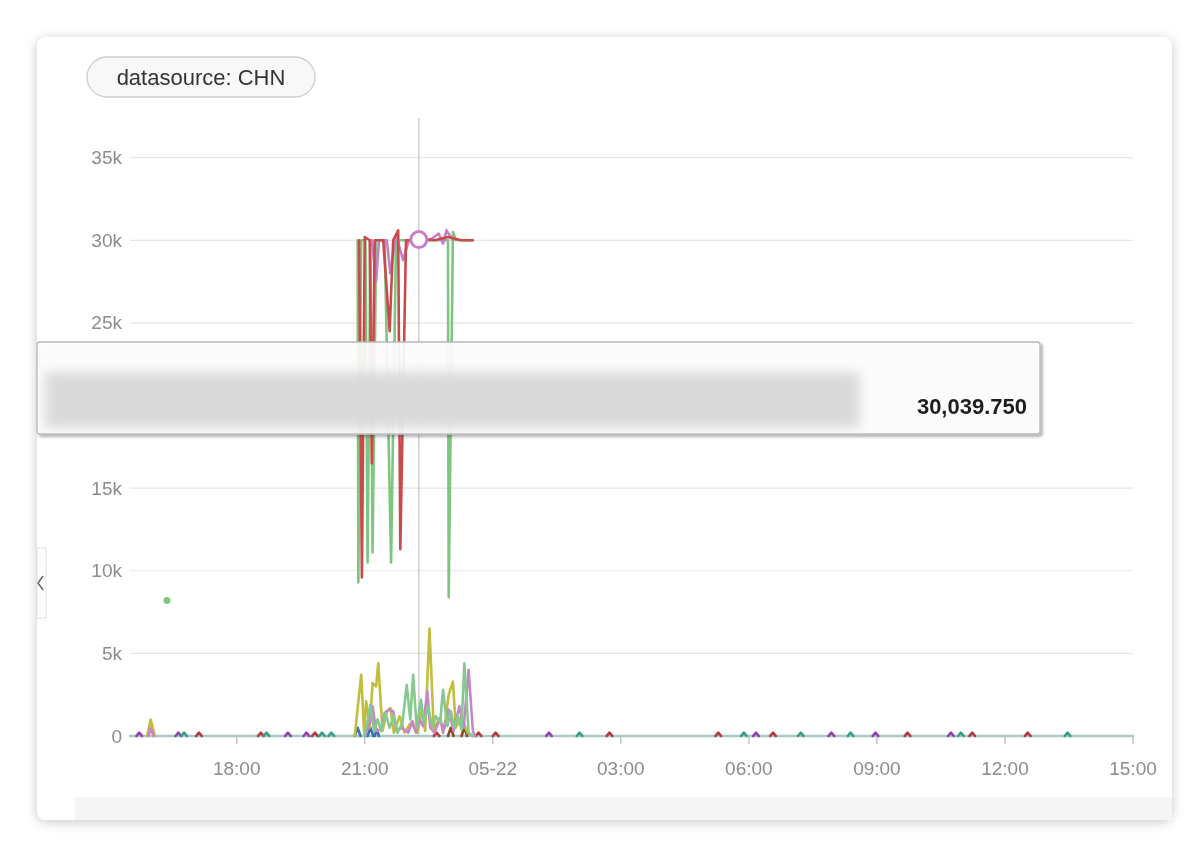  Describe the element at coordinates (418, 699) in the screenshot. I see `line-series` at that location.